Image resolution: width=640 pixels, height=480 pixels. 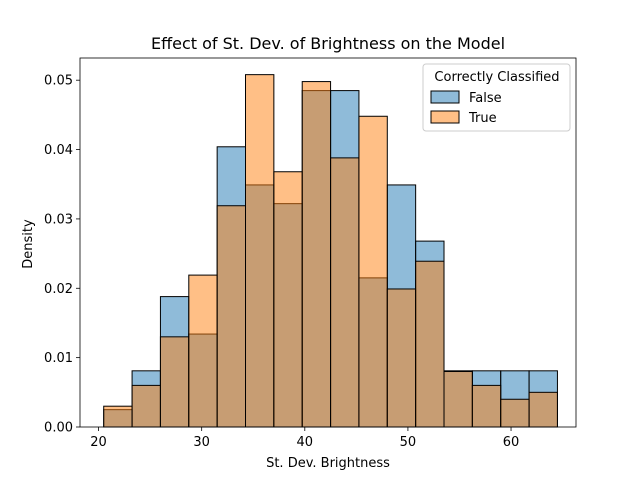 I want to click on y-tick-label-0: 0.00, so click(x=58, y=428).